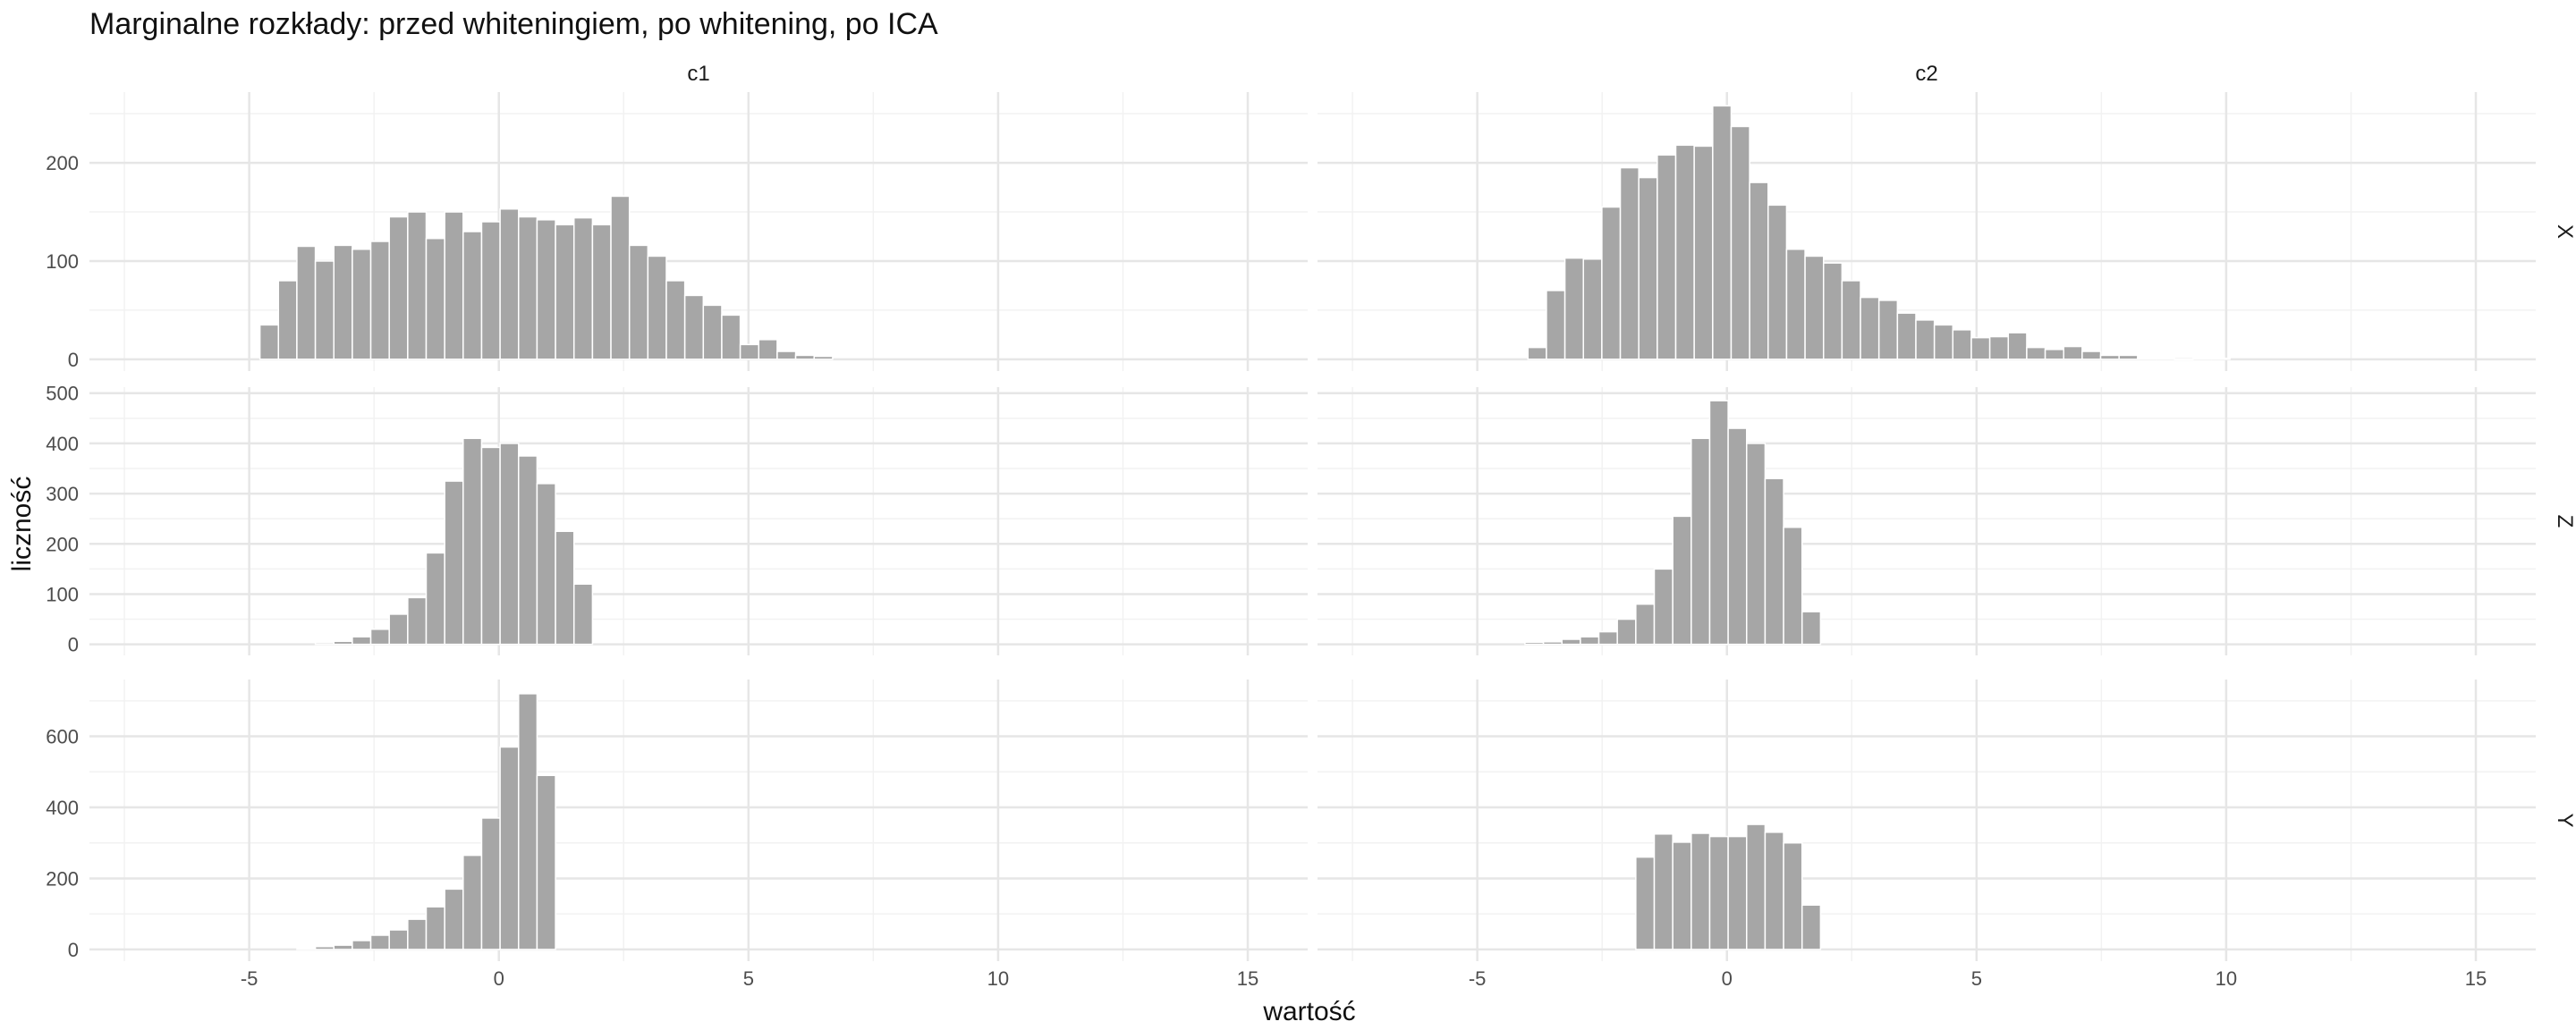 The image size is (2576, 1030). What do you see at coordinates (1976, 979) in the screenshot?
I see `x-tick-label: 5` at bounding box center [1976, 979].